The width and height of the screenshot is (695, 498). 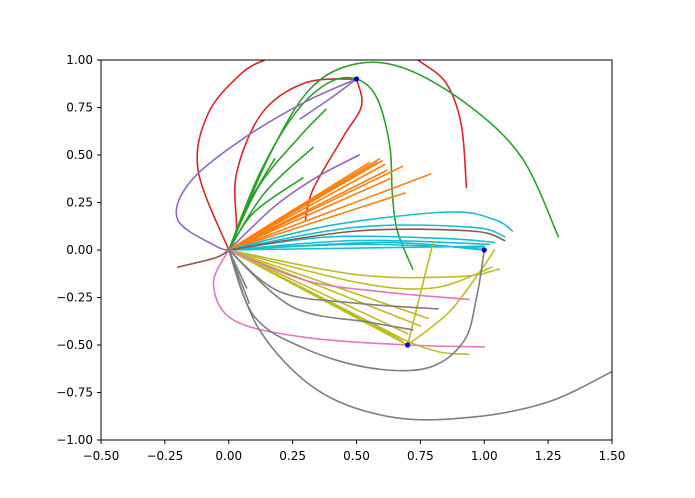 What do you see at coordinates (101, 456) in the screenshot?
I see `x-tick-label: −0.50` at bounding box center [101, 456].